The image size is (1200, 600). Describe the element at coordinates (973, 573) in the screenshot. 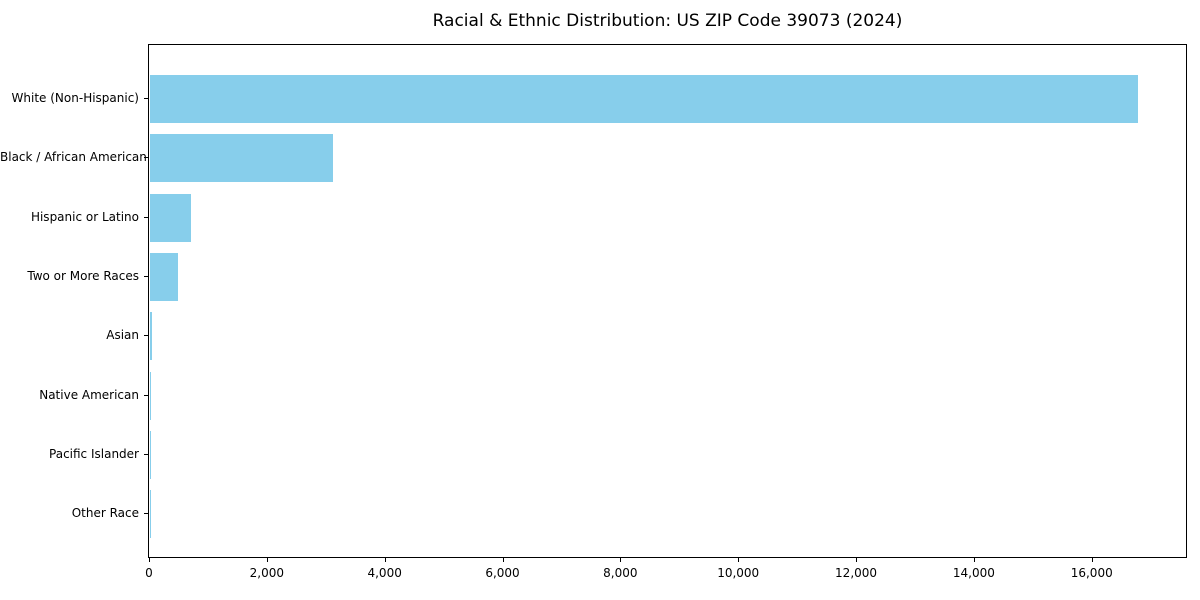

I see `x-tick-label-14-000: 14,000` at that location.